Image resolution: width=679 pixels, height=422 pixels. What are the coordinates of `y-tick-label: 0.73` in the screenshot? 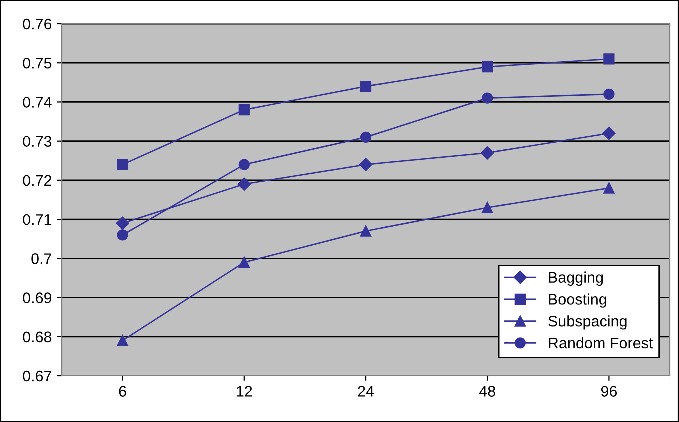 It's located at (37, 142).